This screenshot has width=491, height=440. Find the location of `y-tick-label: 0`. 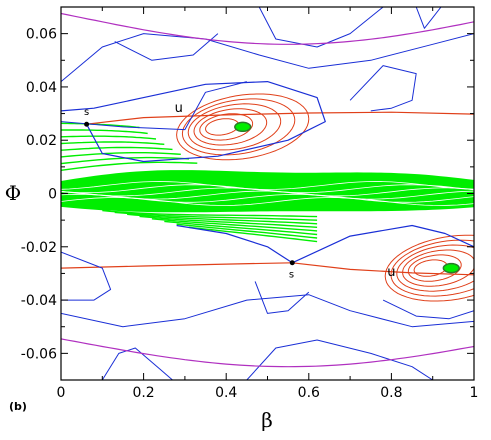

y-tick-label: 0 is located at coordinates (52, 195).